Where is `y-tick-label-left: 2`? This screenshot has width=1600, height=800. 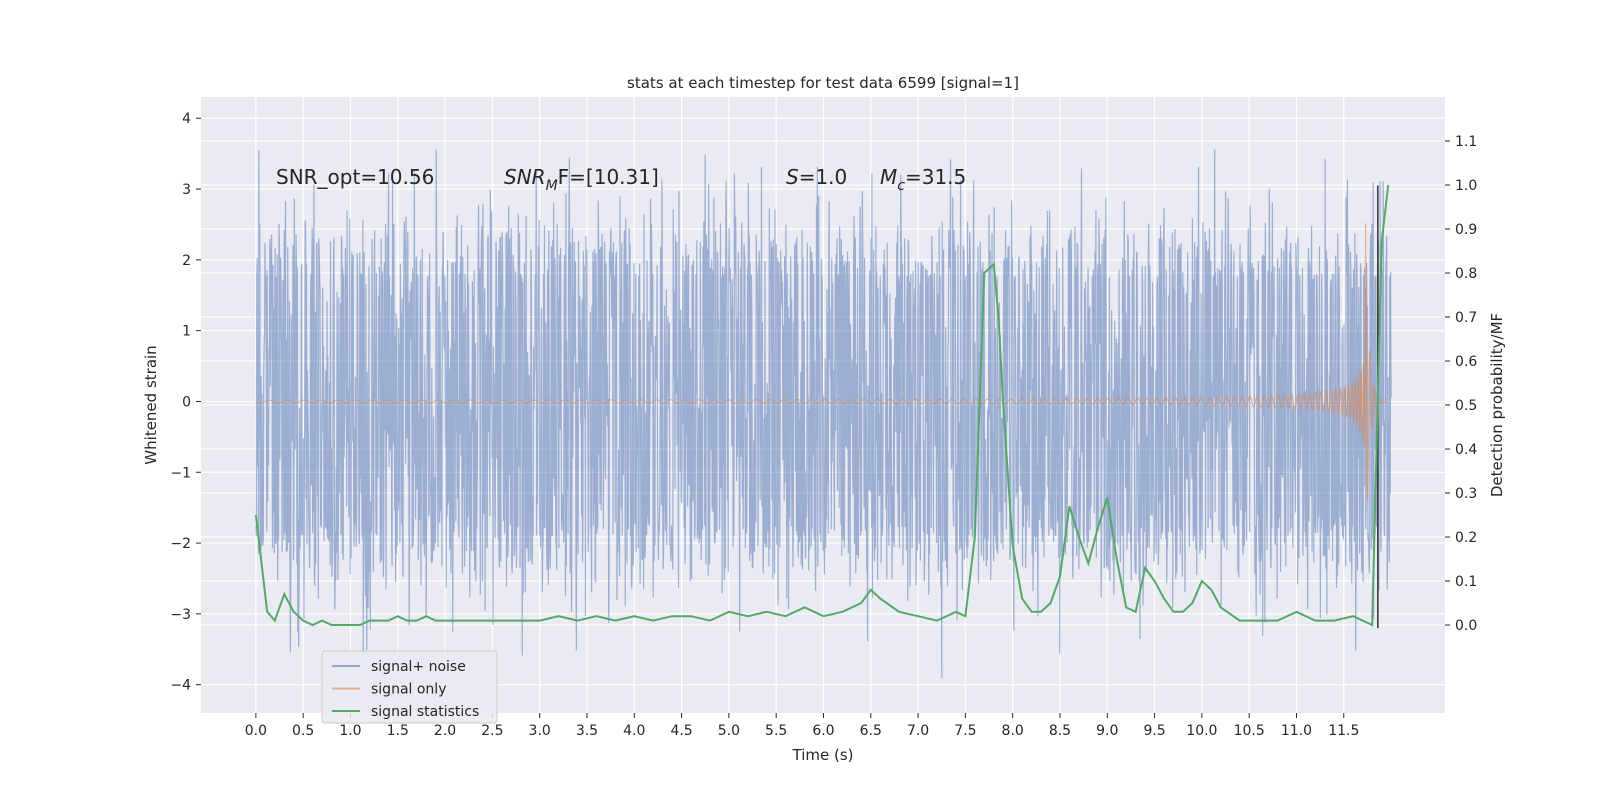
y-tick-label-left: 2 is located at coordinates (186, 261).